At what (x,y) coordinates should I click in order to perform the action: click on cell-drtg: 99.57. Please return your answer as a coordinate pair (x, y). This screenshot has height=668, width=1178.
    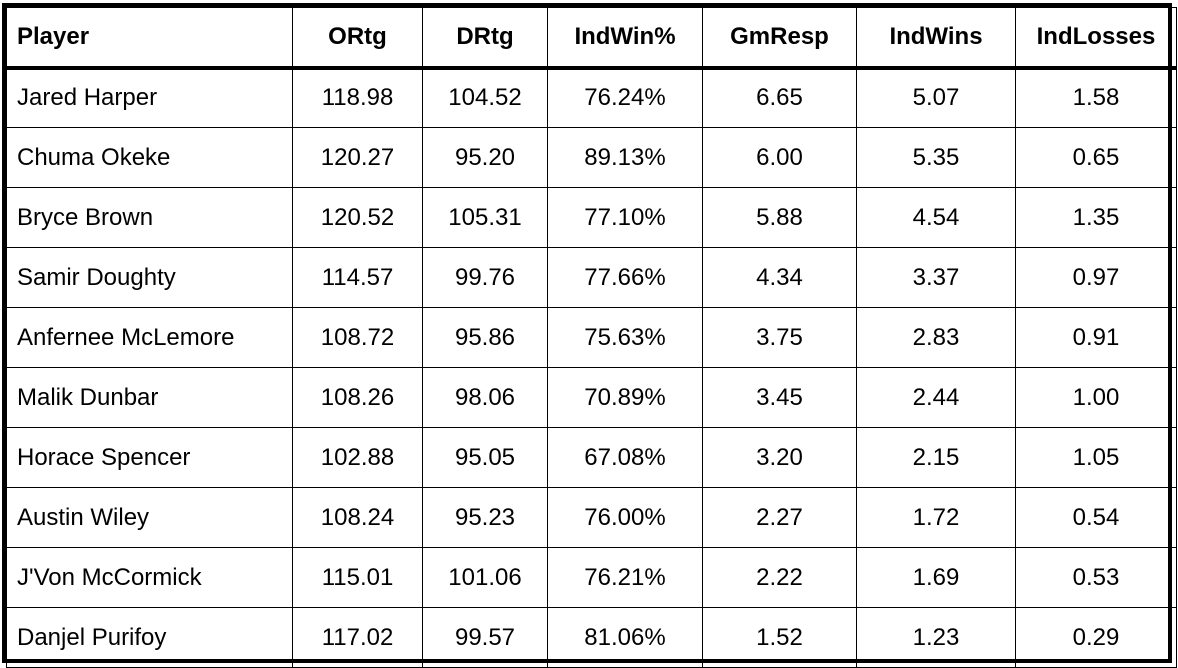
    Looking at the image, I should click on (485, 637).